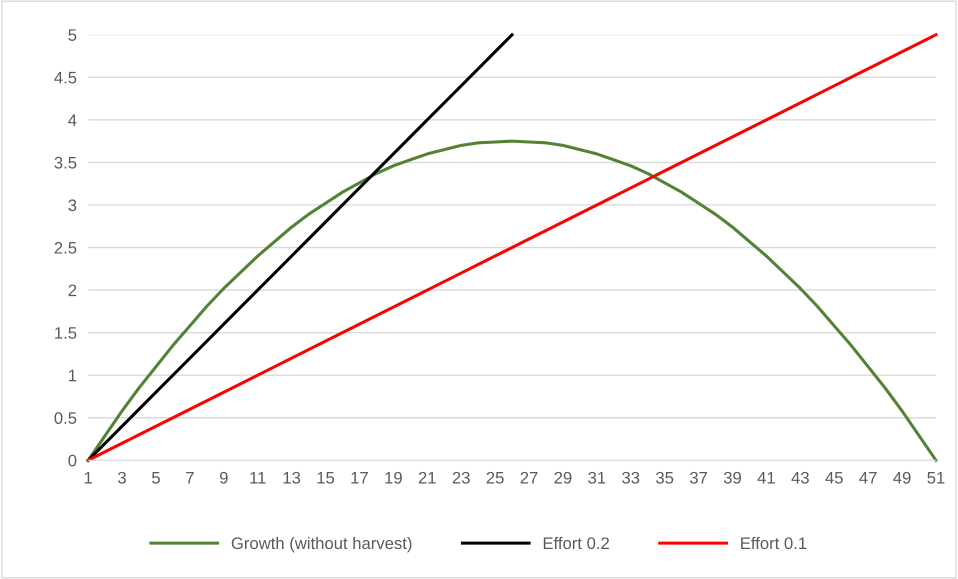  Describe the element at coordinates (427, 478) in the screenshot. I see `x-tick-label: 21` at that location.